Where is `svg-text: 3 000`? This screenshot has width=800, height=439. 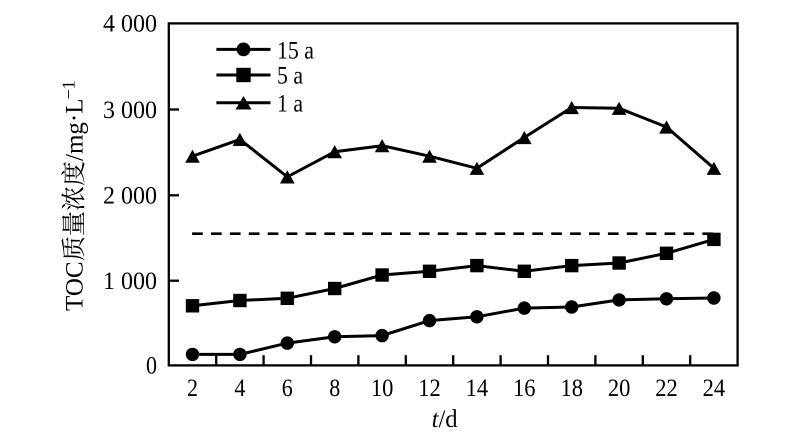 svg-text: 3 000 is located at coordinates (130, 110).